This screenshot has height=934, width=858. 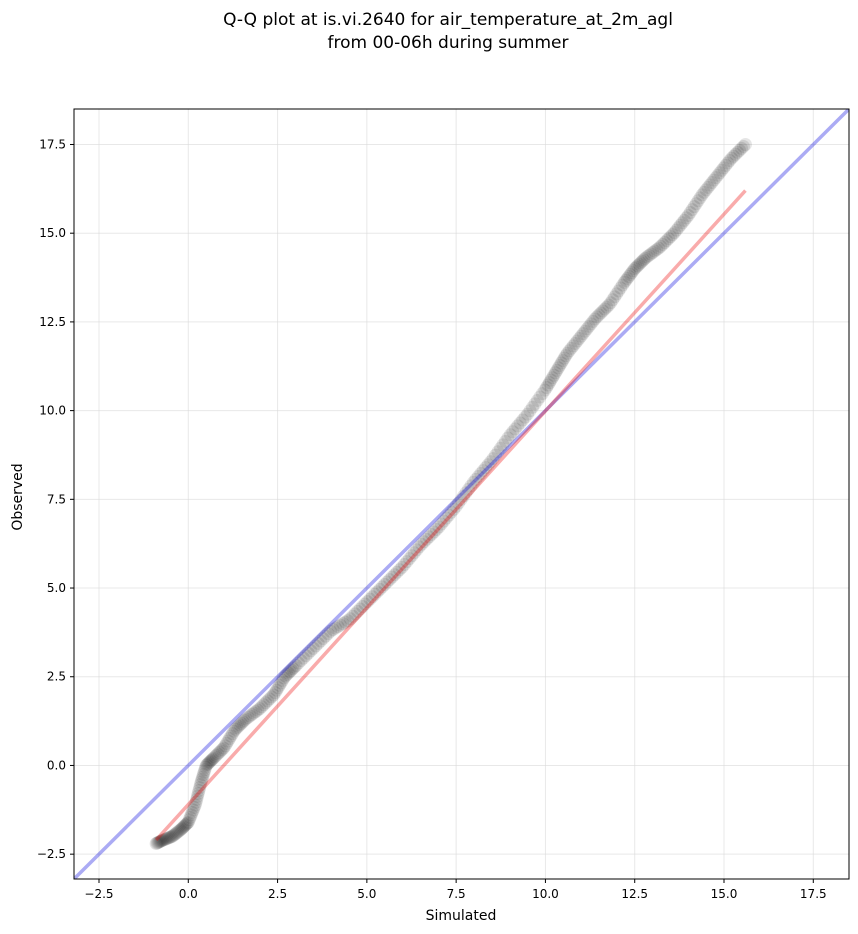 What do you see at coordinates (56, 499) in the screenshot?
I see `y-tick-label: 7.5` at bounding box center [56, 499].